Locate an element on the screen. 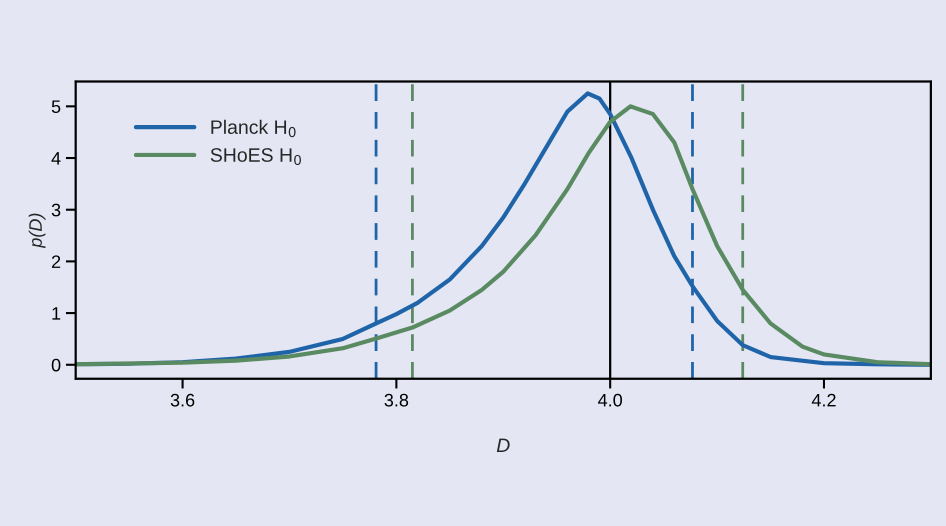  x-tick-label: 4.2 is located at coordinates (824, 400).